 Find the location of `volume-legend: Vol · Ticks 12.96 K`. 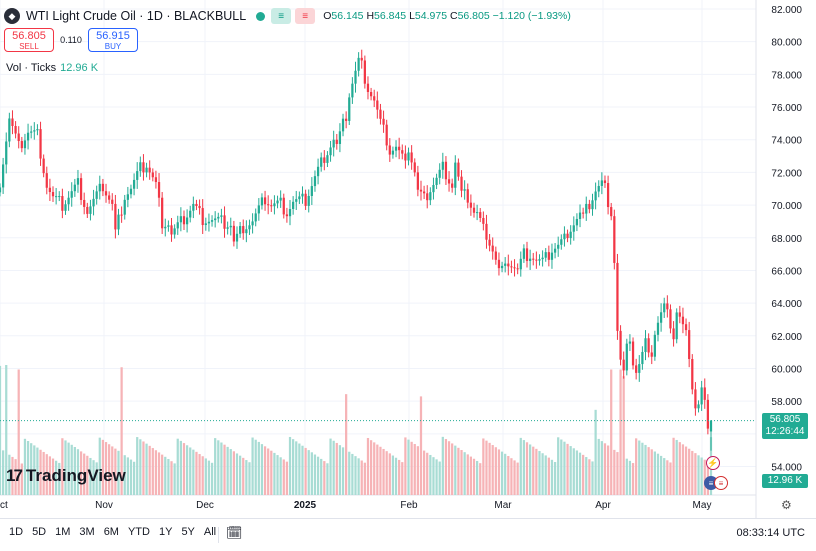

volume-legend: Vol · Ticks 12.96 K is located at coordinates (52, 68).